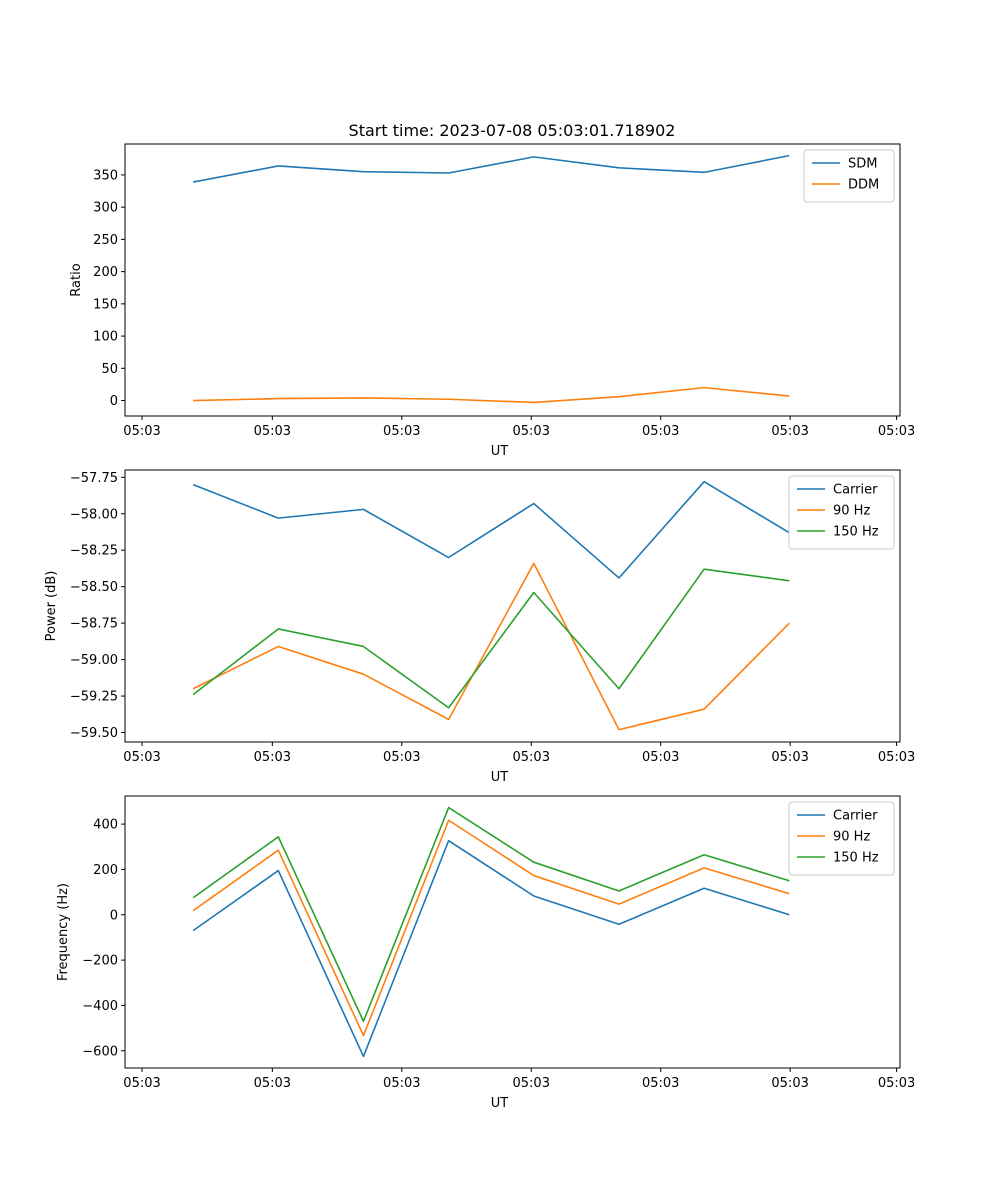 This screenshot has width=1000, height=1200. I want to click on ratio-y-tick-label: 250, so click(105, 240).